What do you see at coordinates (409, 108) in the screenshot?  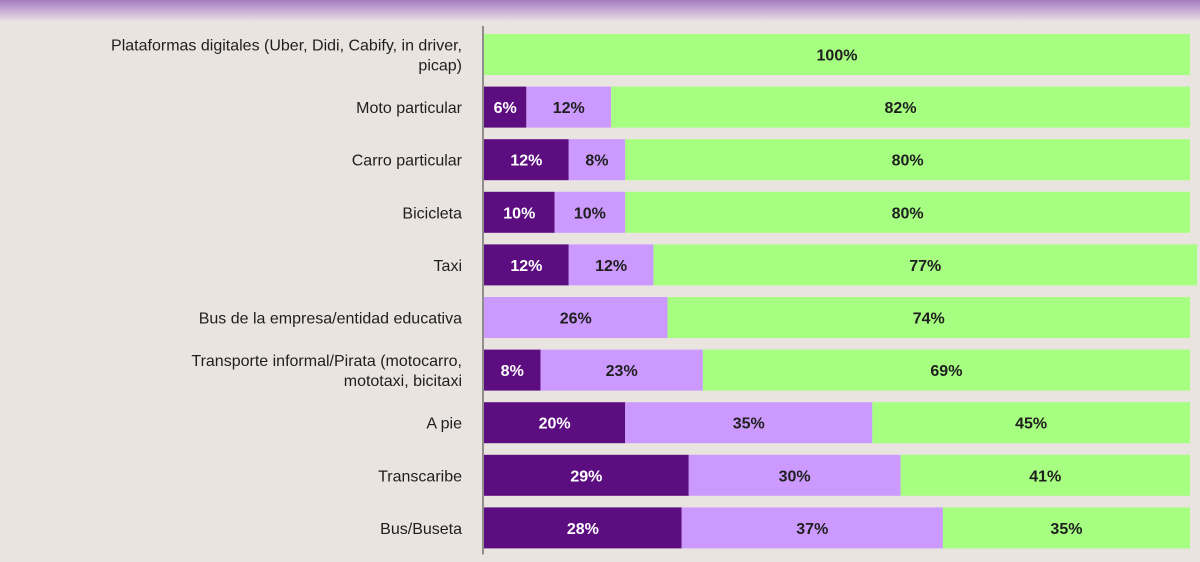 I see `category-label: Moto particular` at bounding box center [409, 108].